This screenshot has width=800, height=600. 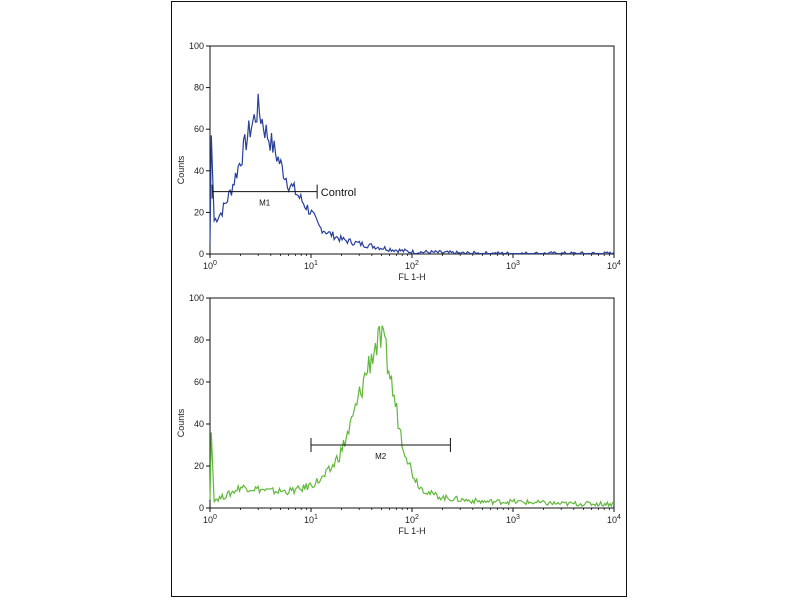 I want to click on gate-markers: M2, so click(x=380, y=449).